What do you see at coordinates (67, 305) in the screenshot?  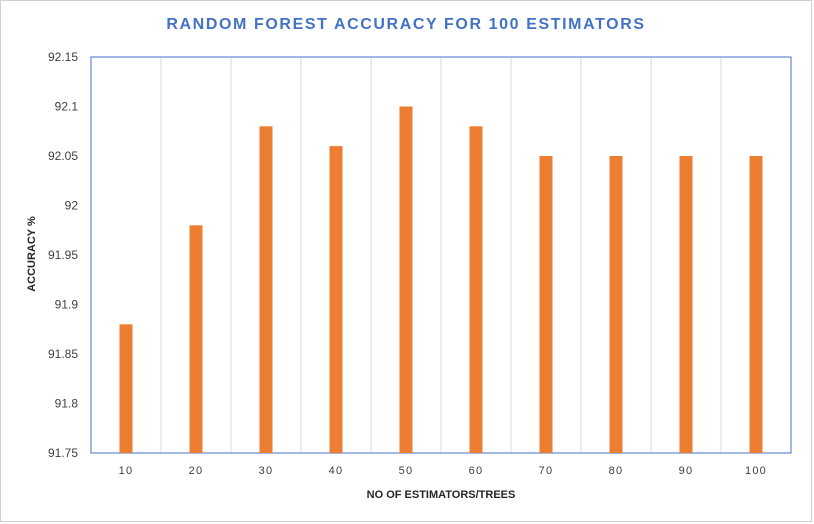 I see `y-tick-label: 91.9` at bounding box center [67, 305].